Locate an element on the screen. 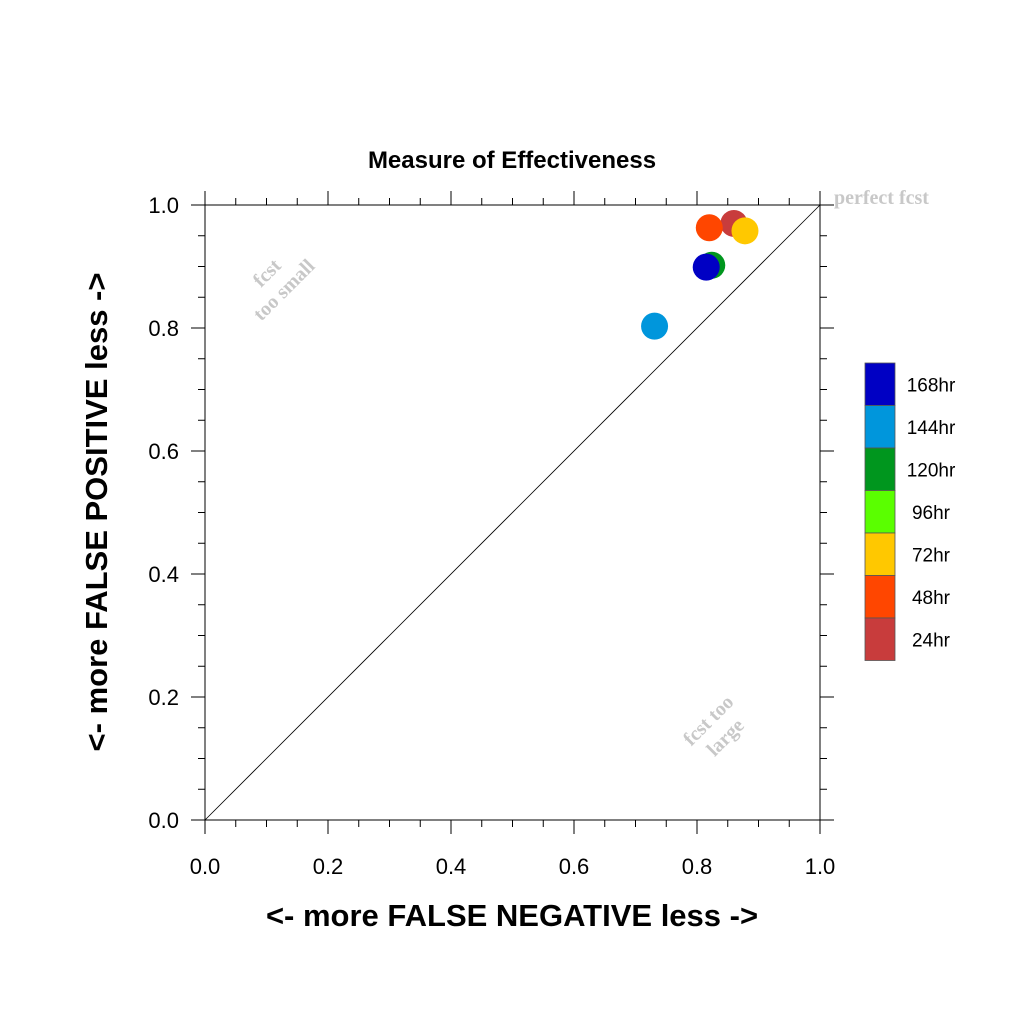  legend-swatch-96hr is located at coordinates (880, 512).